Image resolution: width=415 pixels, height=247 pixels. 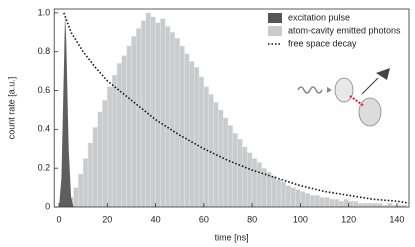 I want to click on laser, so click(x=383, y=74).